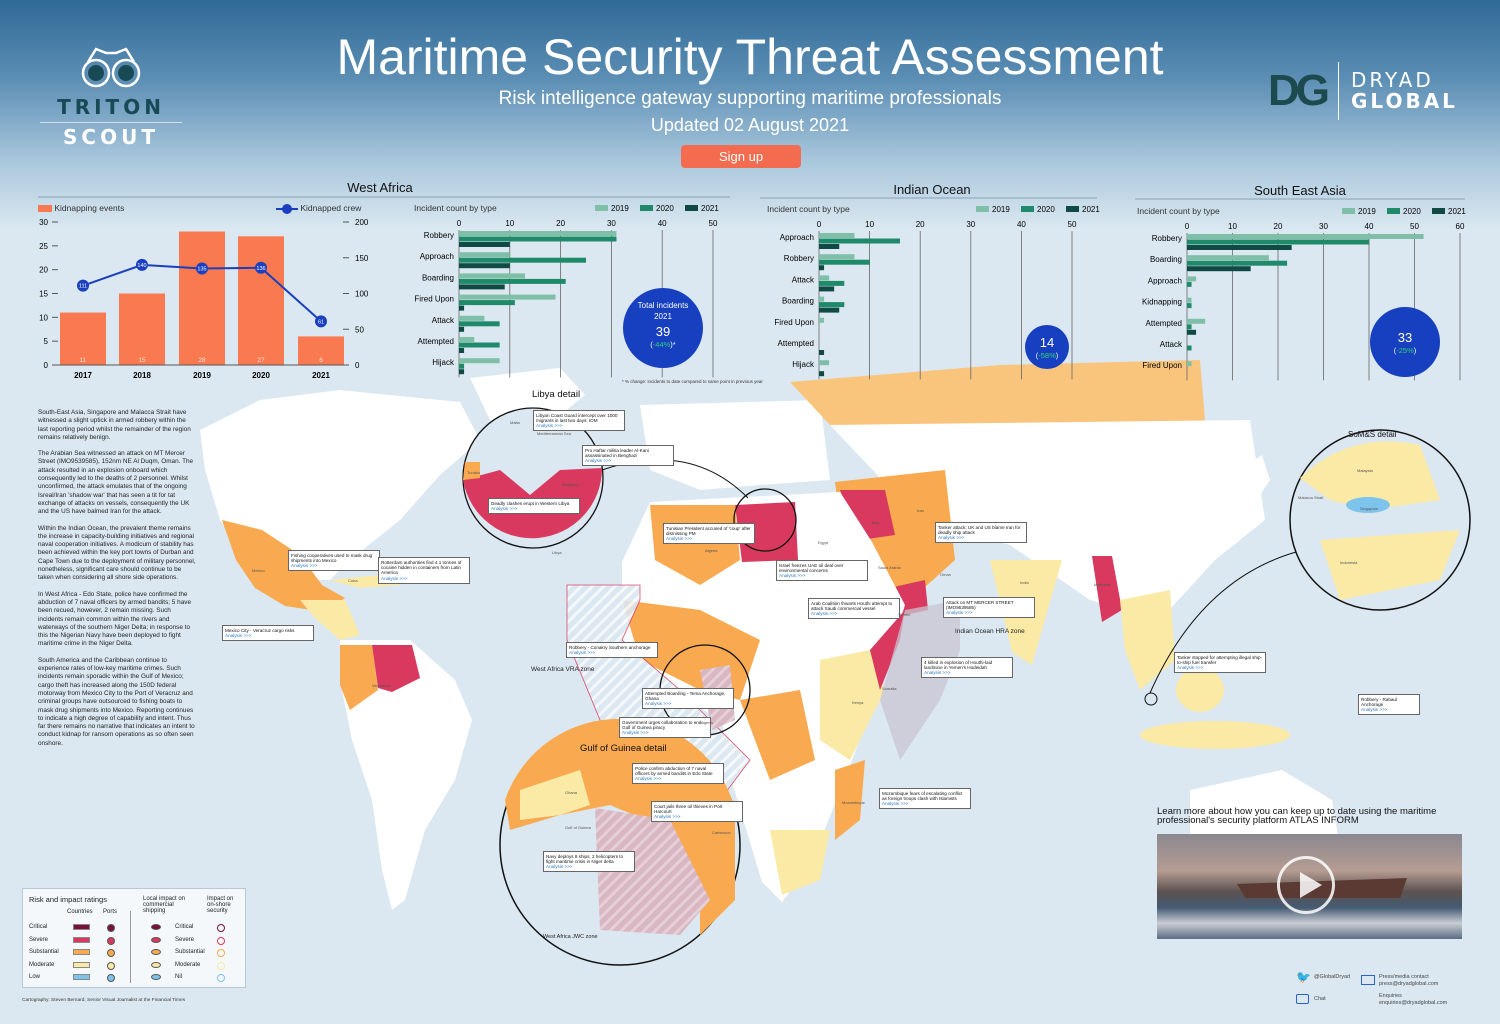 Image resolution: width=1500 pixels, height=1024 pixels. I want to click on legend-label: Kidnapping events, so click(89, 208).